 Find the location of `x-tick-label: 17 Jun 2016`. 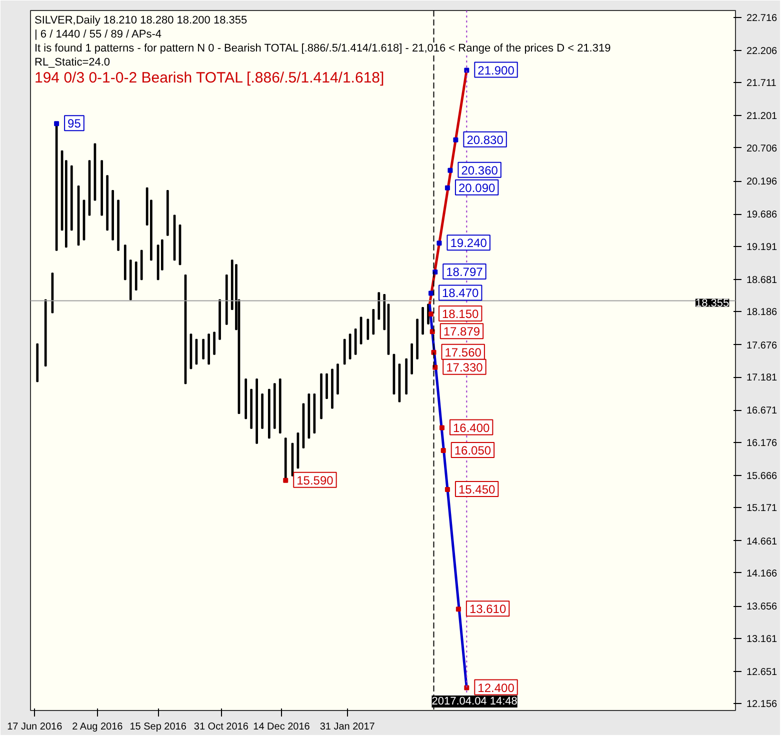

x-tick-label: 17 Jun 2016 is located at coordinates (35, 727).